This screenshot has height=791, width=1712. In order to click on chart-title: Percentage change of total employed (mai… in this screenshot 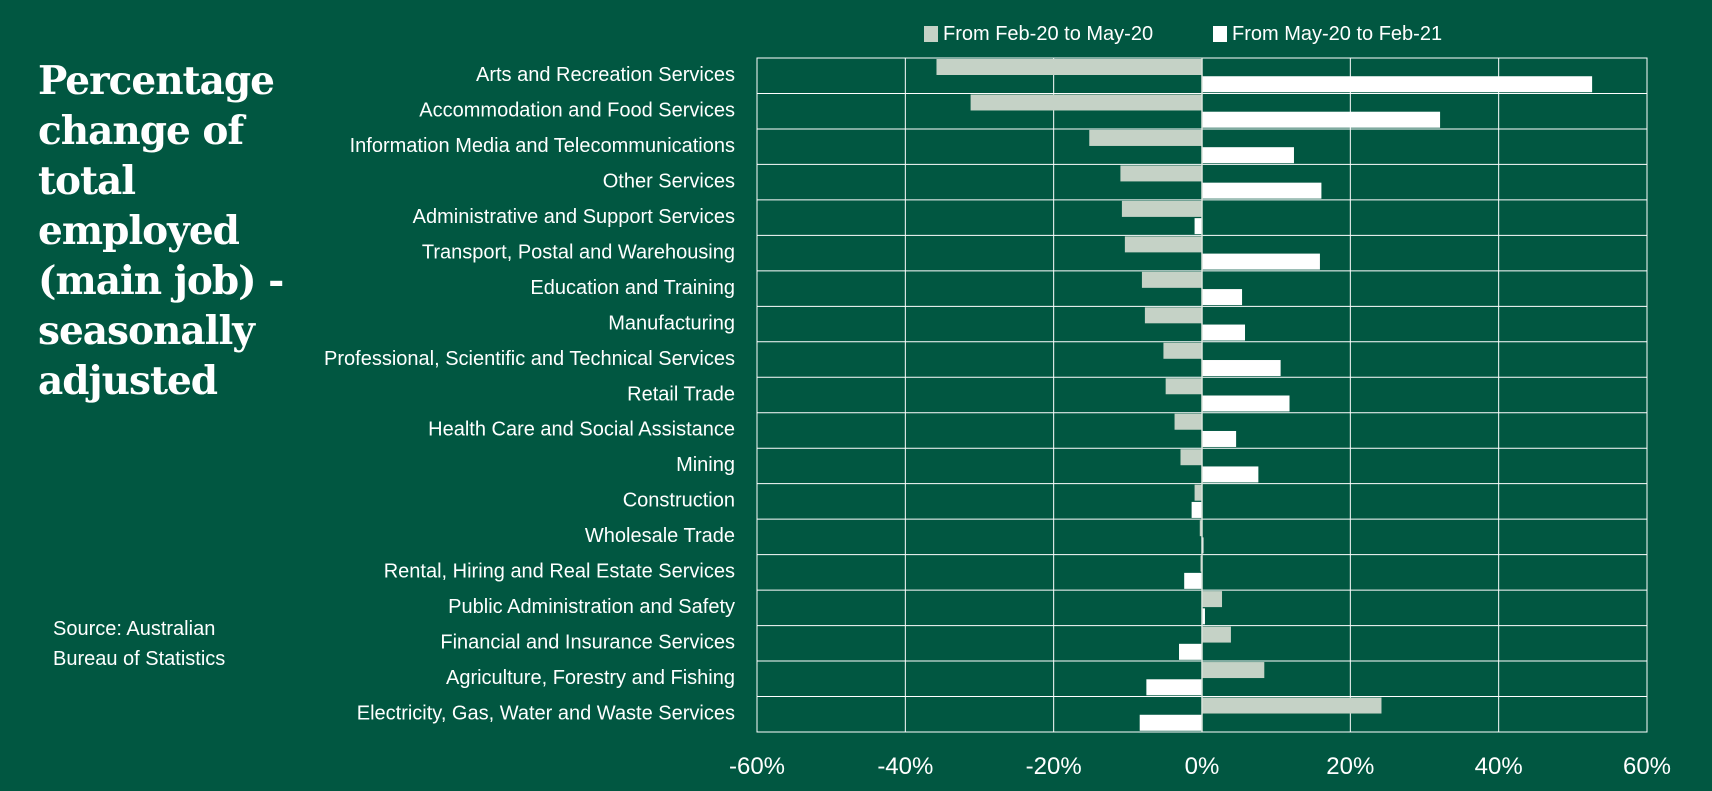, I will do `click(161, 231)`.